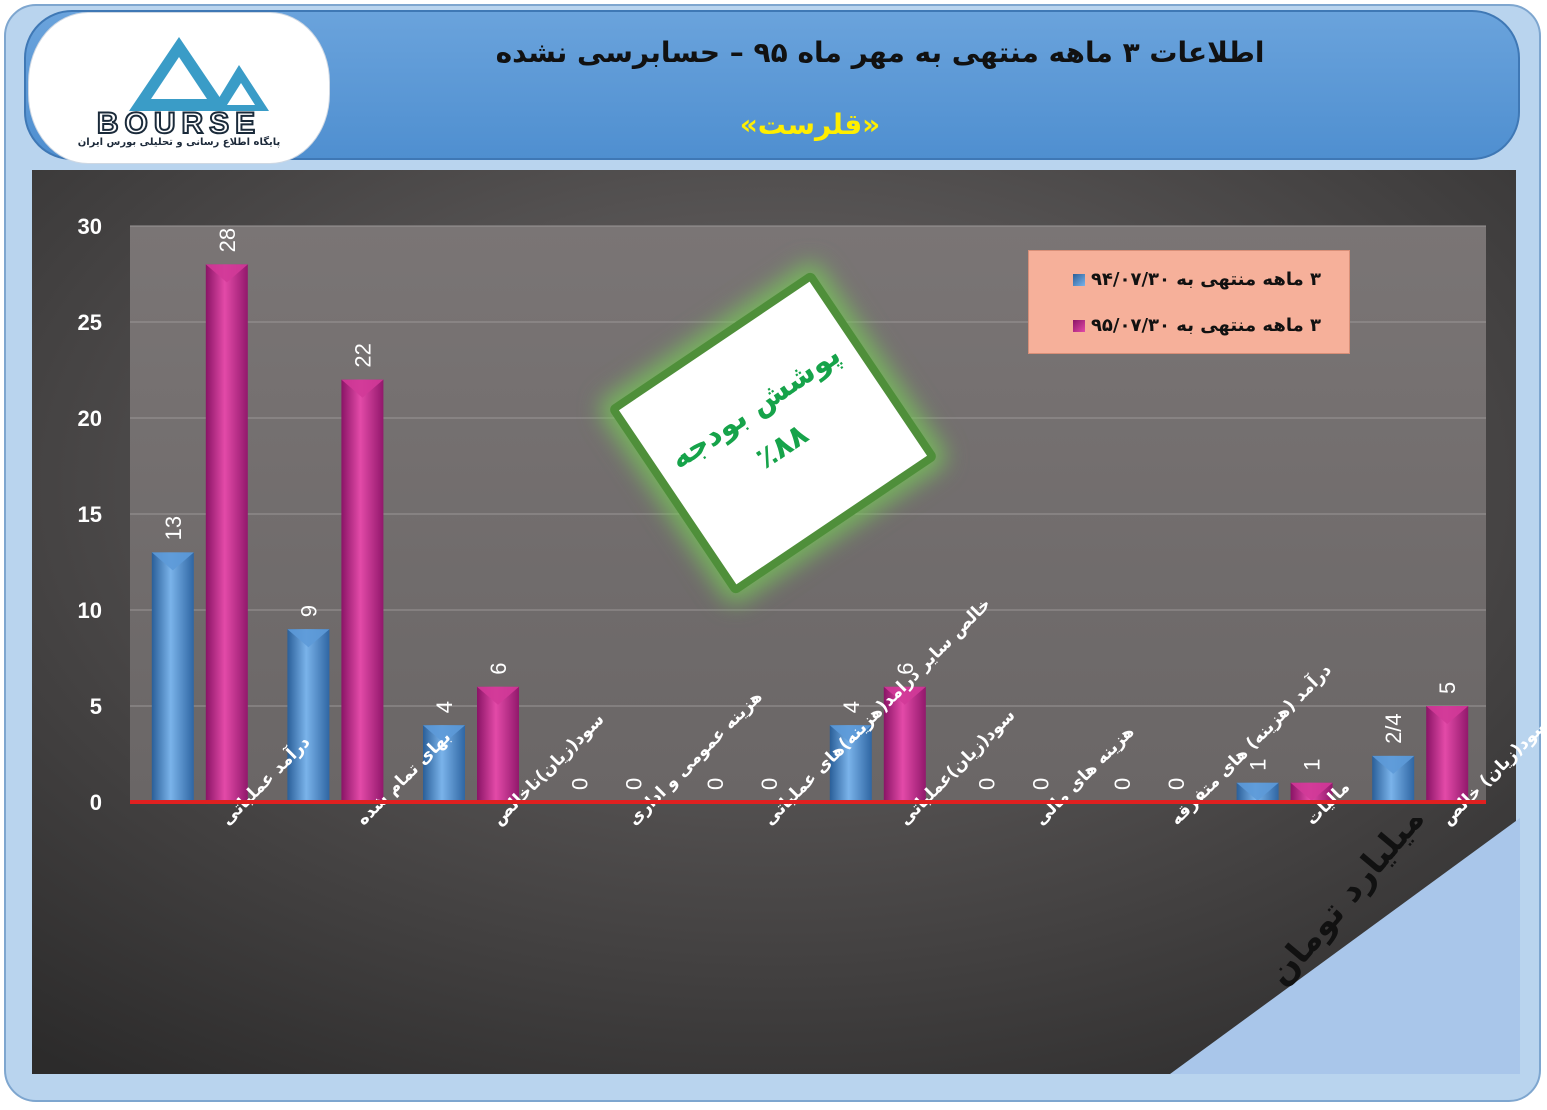 This screenshot has width=1547, height=1110. Describe the element at coordinates (182, 89) in the screenshot. I see `logo-mark: BOURSE` at that location.